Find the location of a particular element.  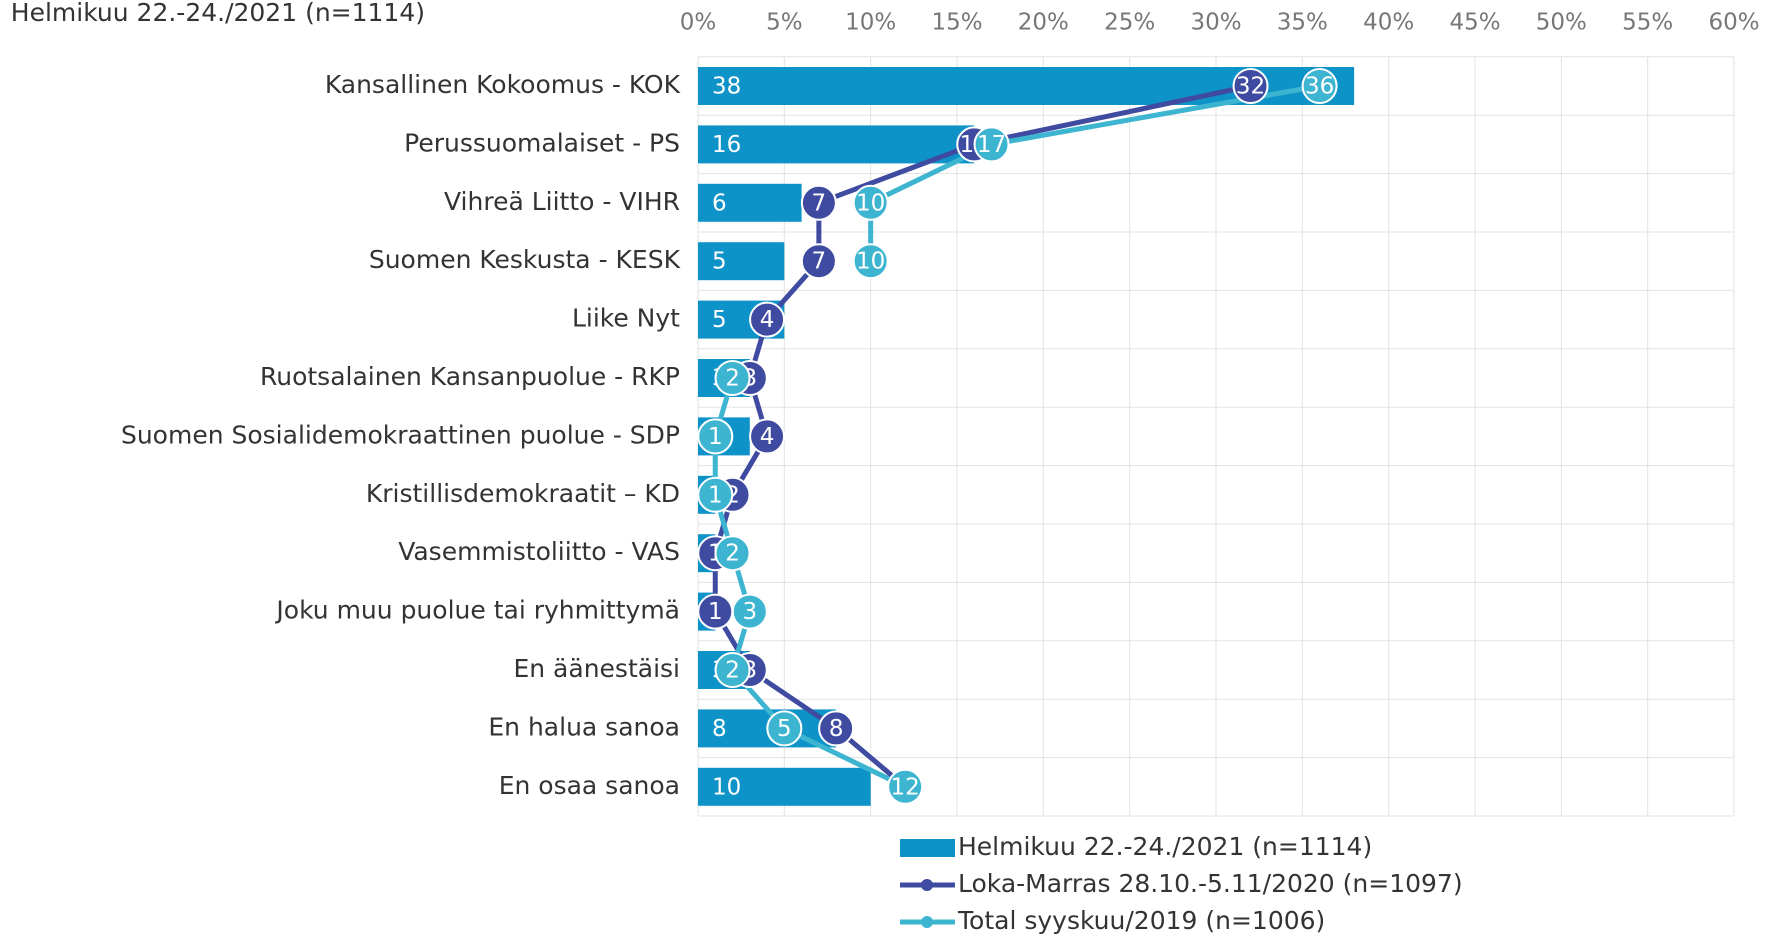

x-tick-label: 35% is located at coordinates (1302, 23).